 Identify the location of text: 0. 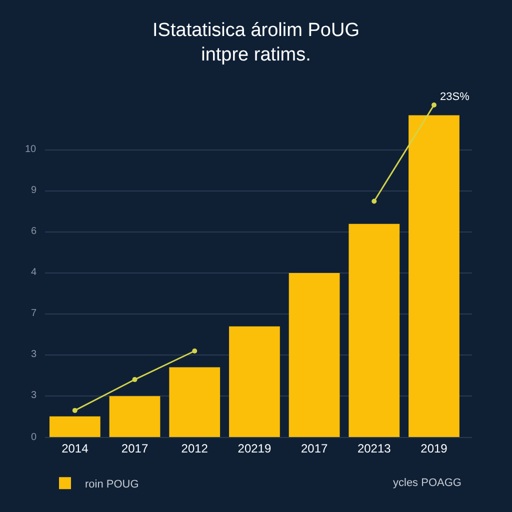
(34, 437).